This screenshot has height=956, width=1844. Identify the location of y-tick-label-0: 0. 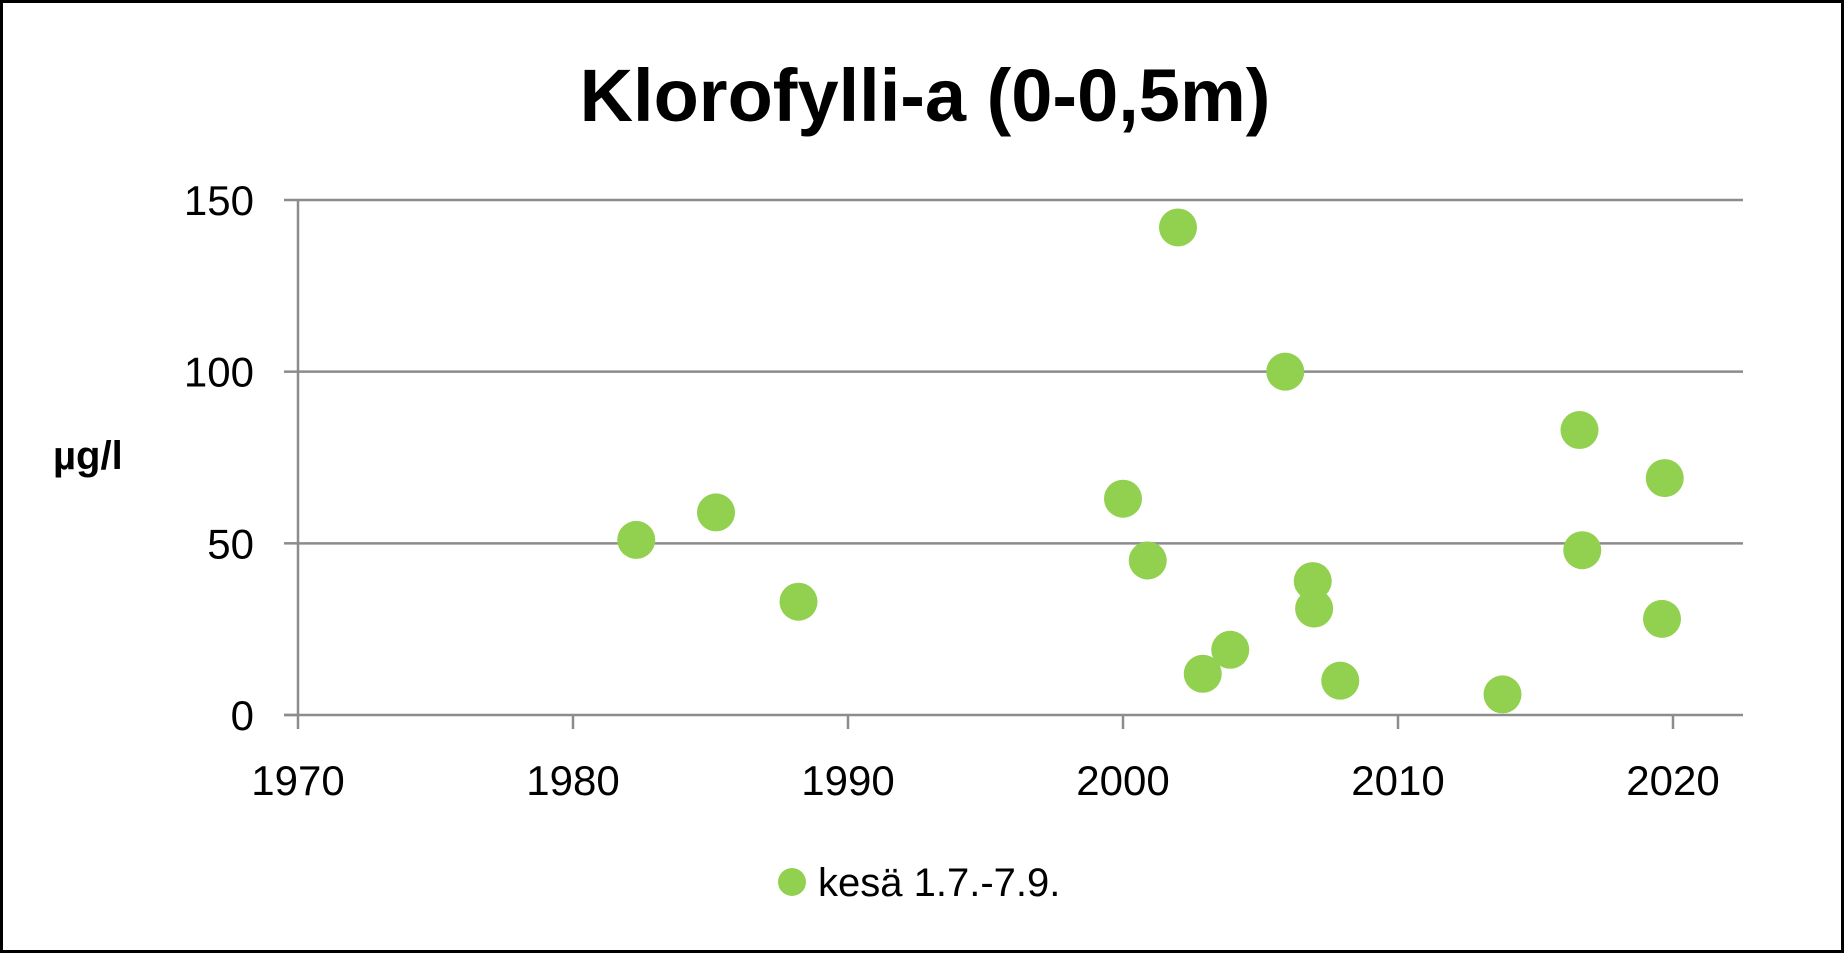
(242, 715).